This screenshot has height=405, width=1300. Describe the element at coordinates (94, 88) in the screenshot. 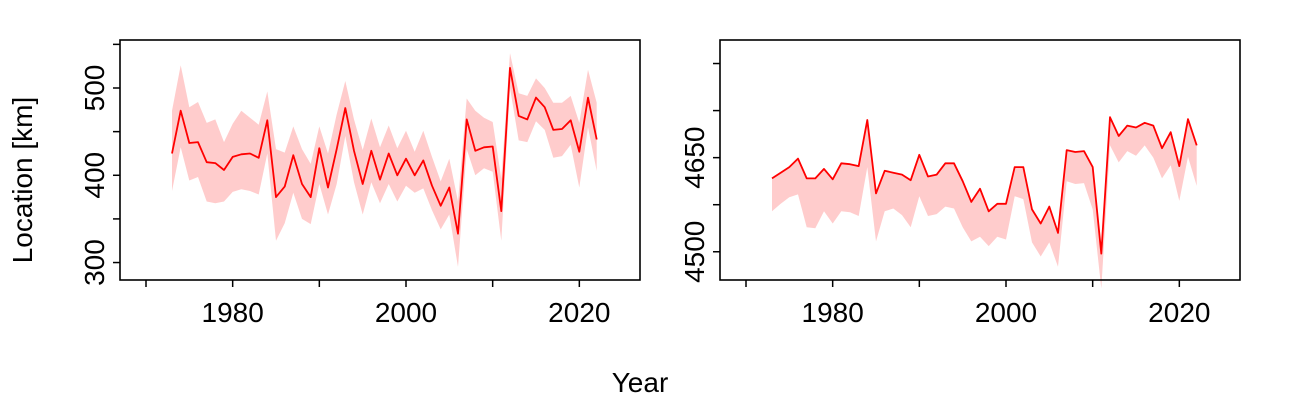

I see `y-tick-label: 500` at that location.